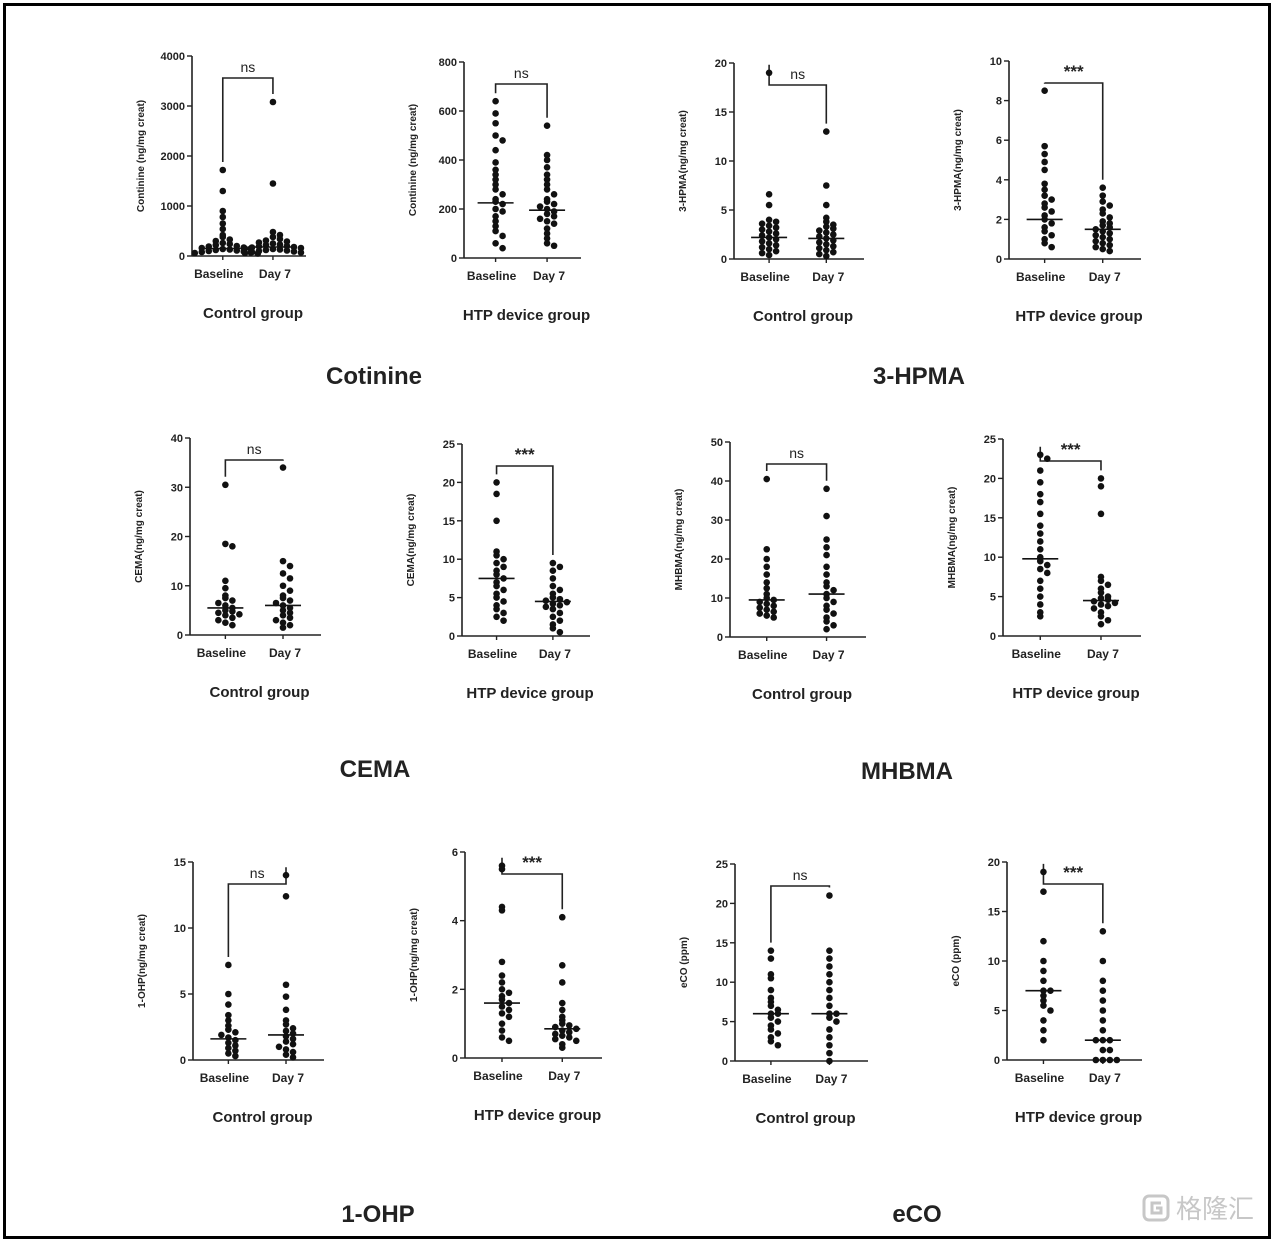  Describe the element at coordinates (956, 960) in the screenshot. I see `y-axis-title: eCO (ppm)` at that location.